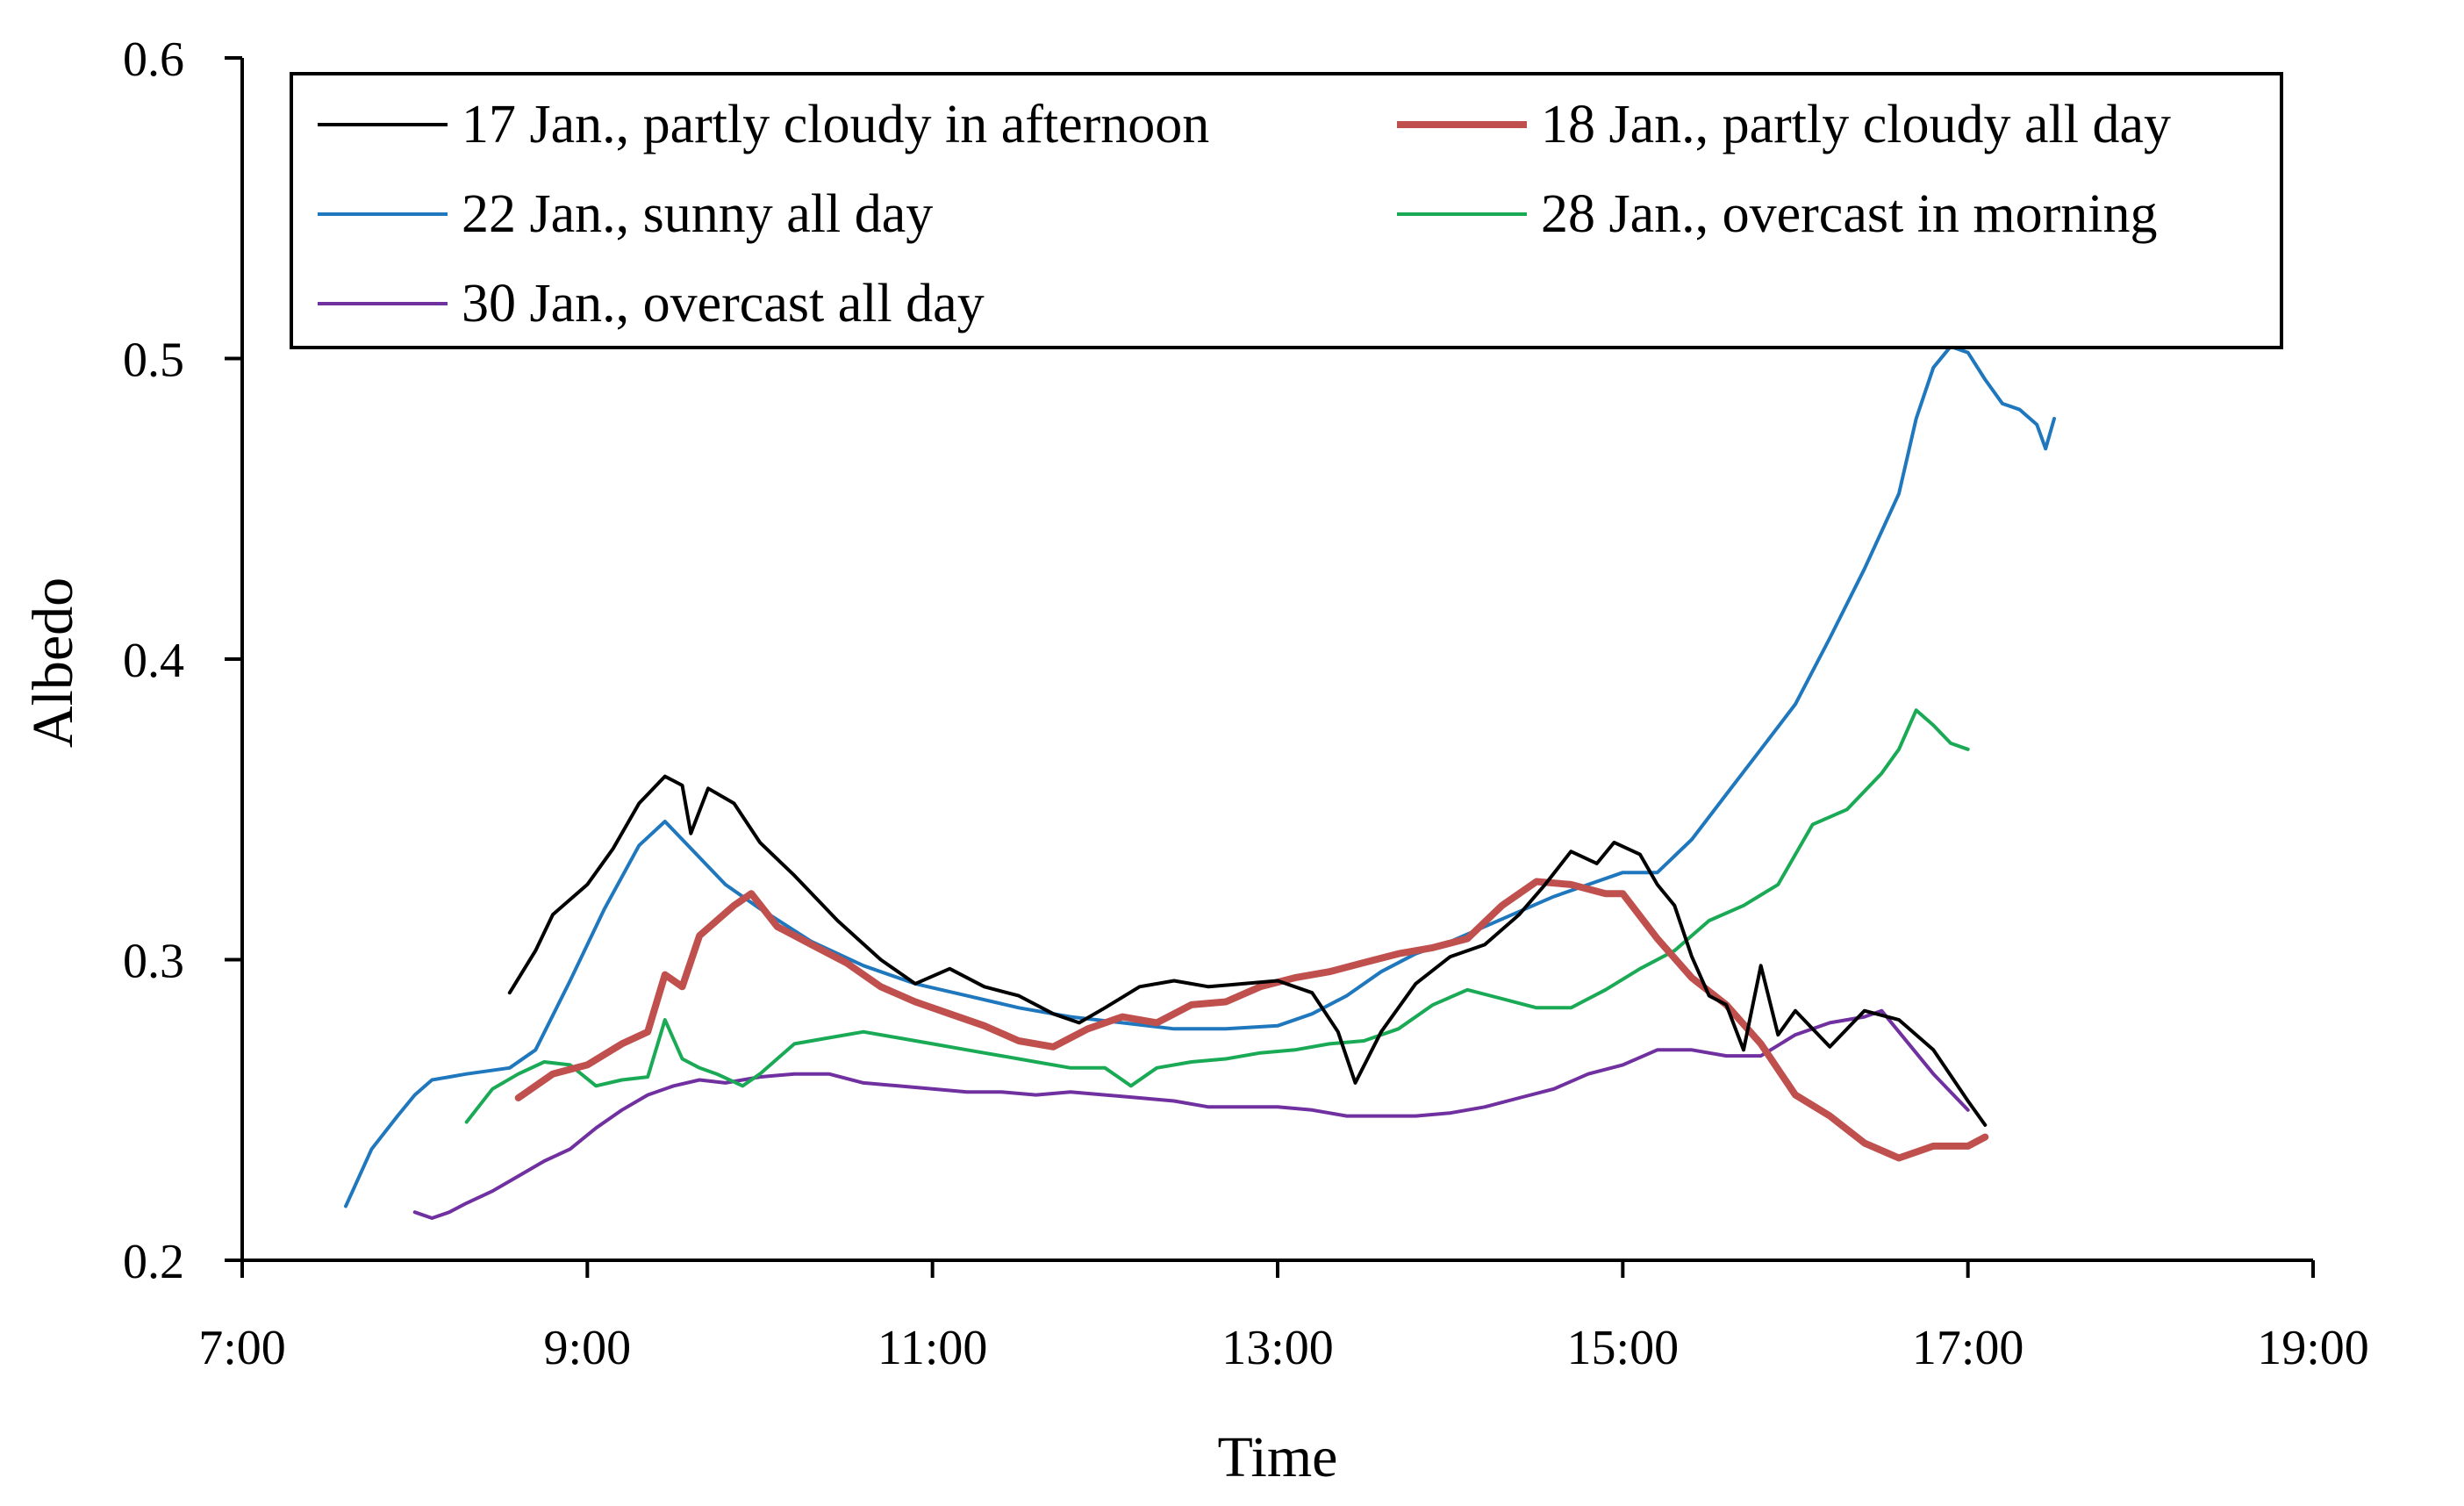 The height and width of the screenshot is (1506, 2464). I want to click on x-tick-label: 15:00, so click(1623, 1348).